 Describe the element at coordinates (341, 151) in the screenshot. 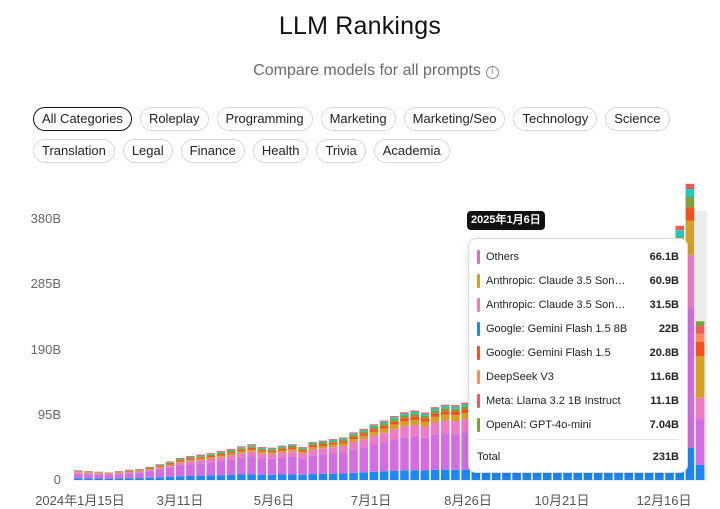

I see `category-pill-trivia: Trivia` at that location.